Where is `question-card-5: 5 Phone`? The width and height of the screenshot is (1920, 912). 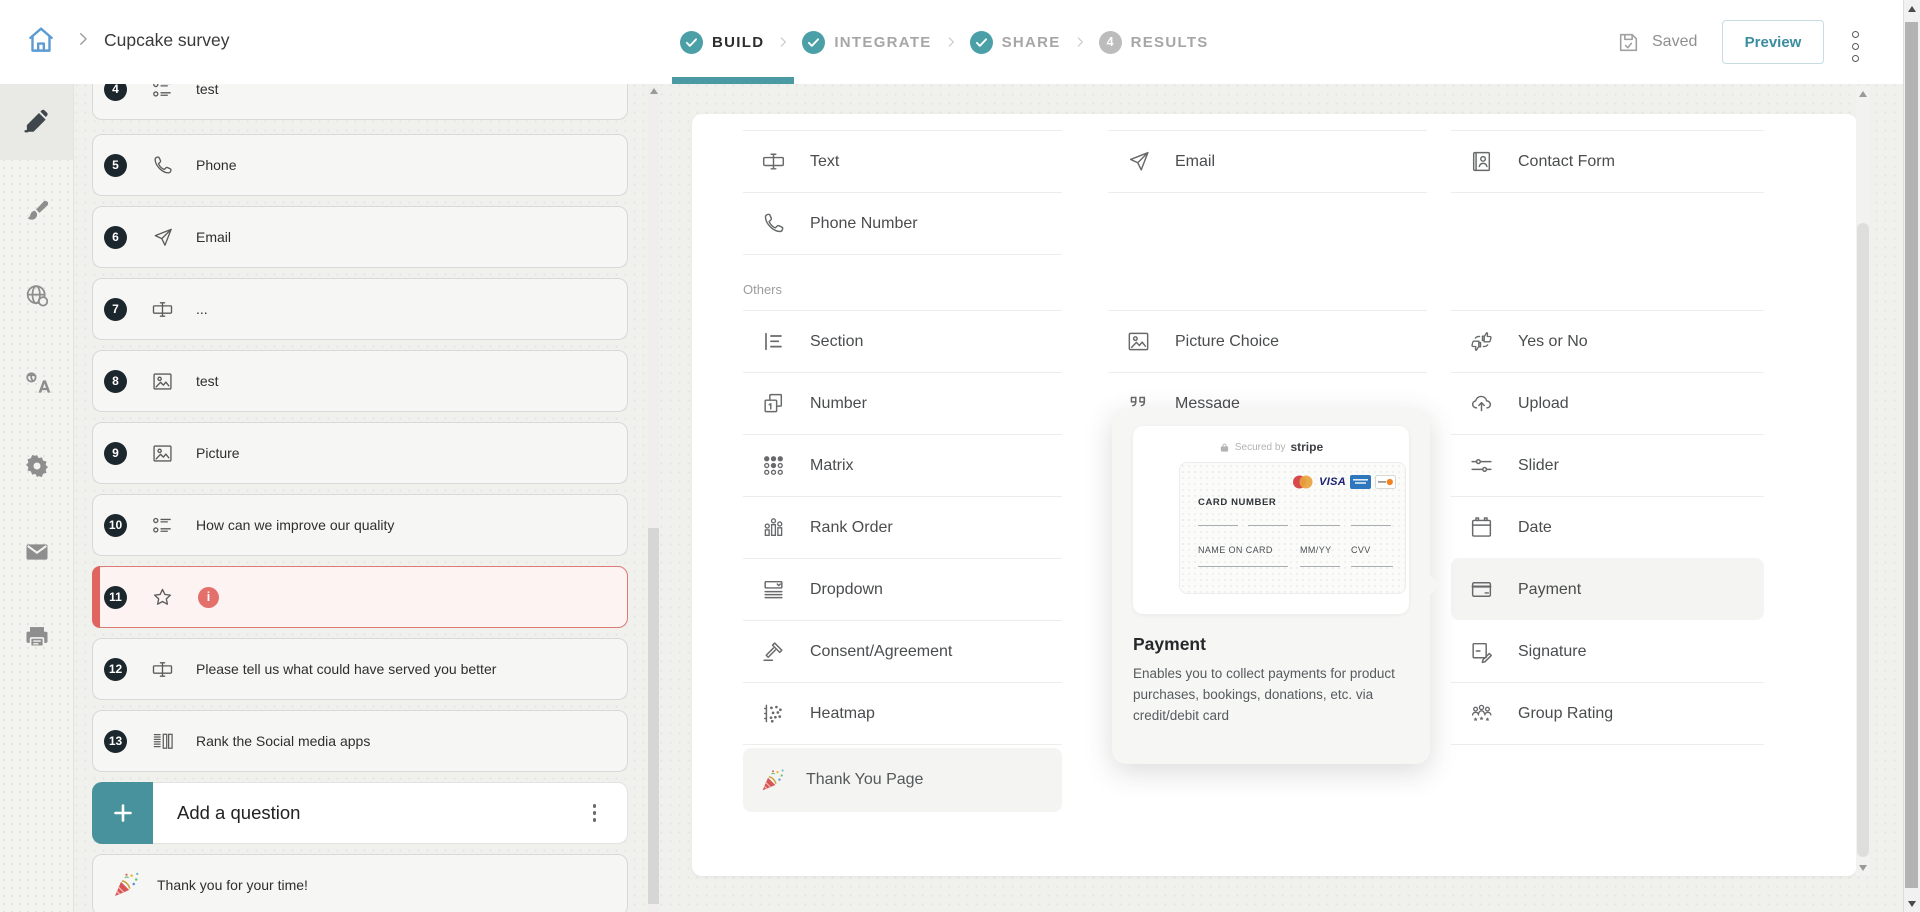
question-card-5: 5 Phone is located at coordinates (360, 165).